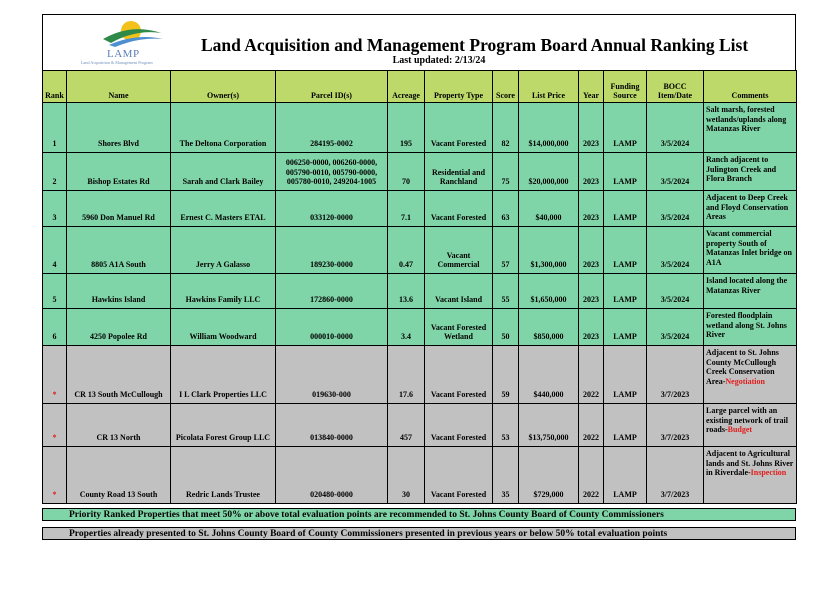  I want to click on subtitle: Last updated: 2/13/24, so click(439, 60).